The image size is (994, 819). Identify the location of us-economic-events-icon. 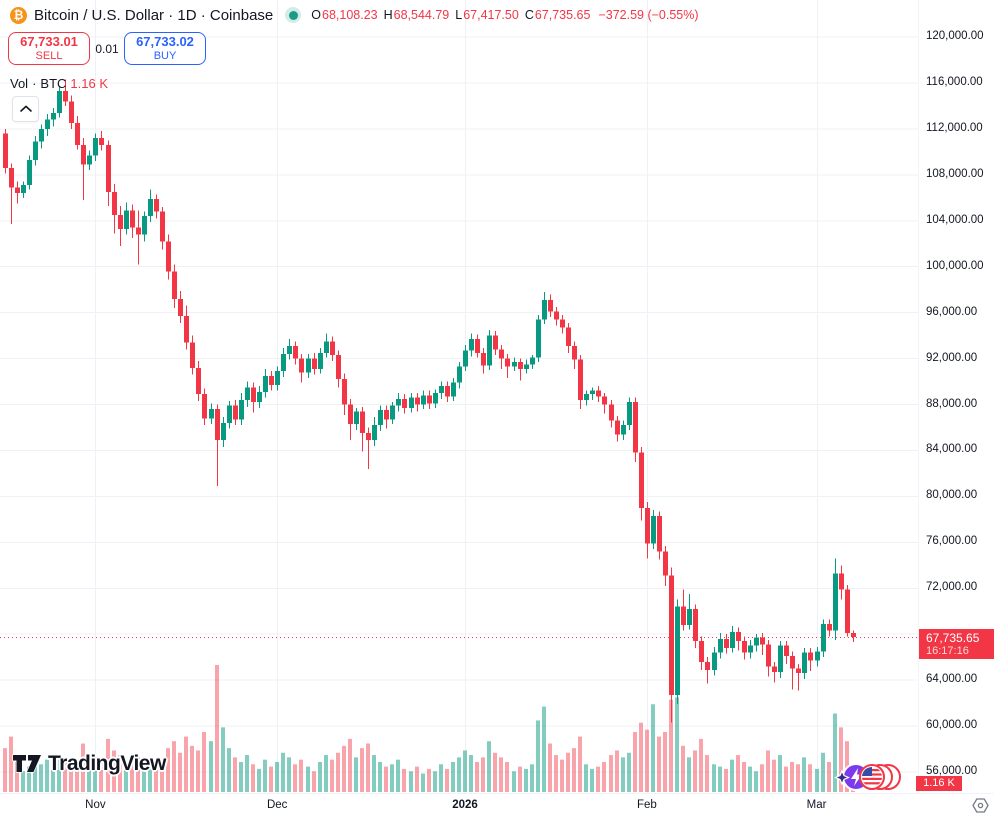
(880, 777).